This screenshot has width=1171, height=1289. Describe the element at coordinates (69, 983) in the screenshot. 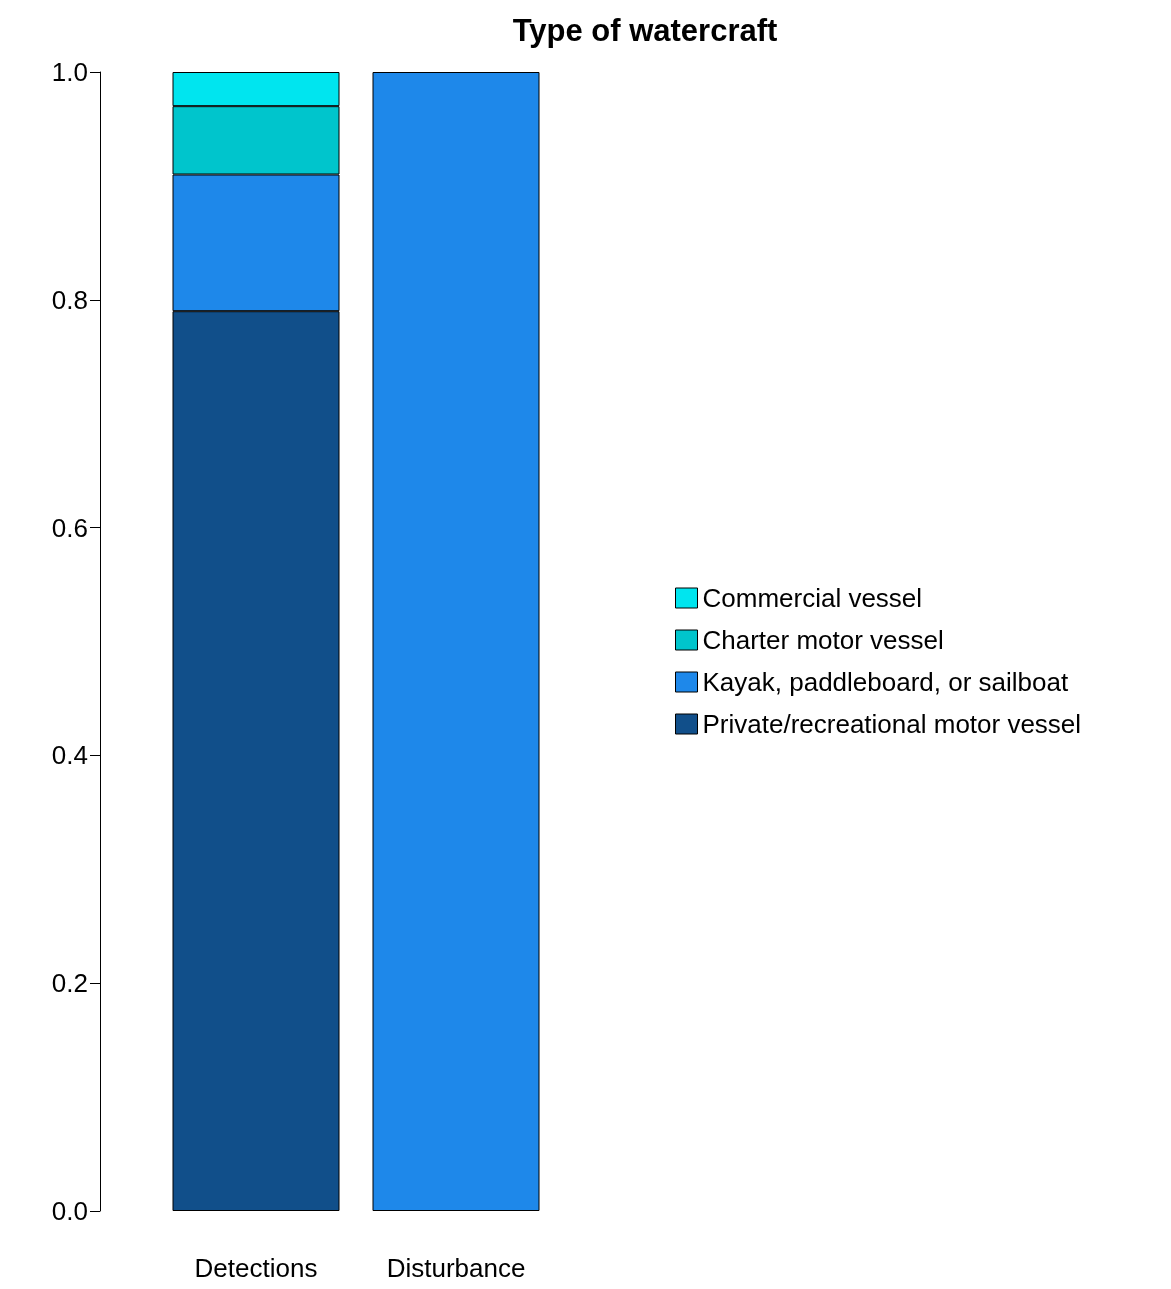

I see `y-tick-label: 0.2` at that location.